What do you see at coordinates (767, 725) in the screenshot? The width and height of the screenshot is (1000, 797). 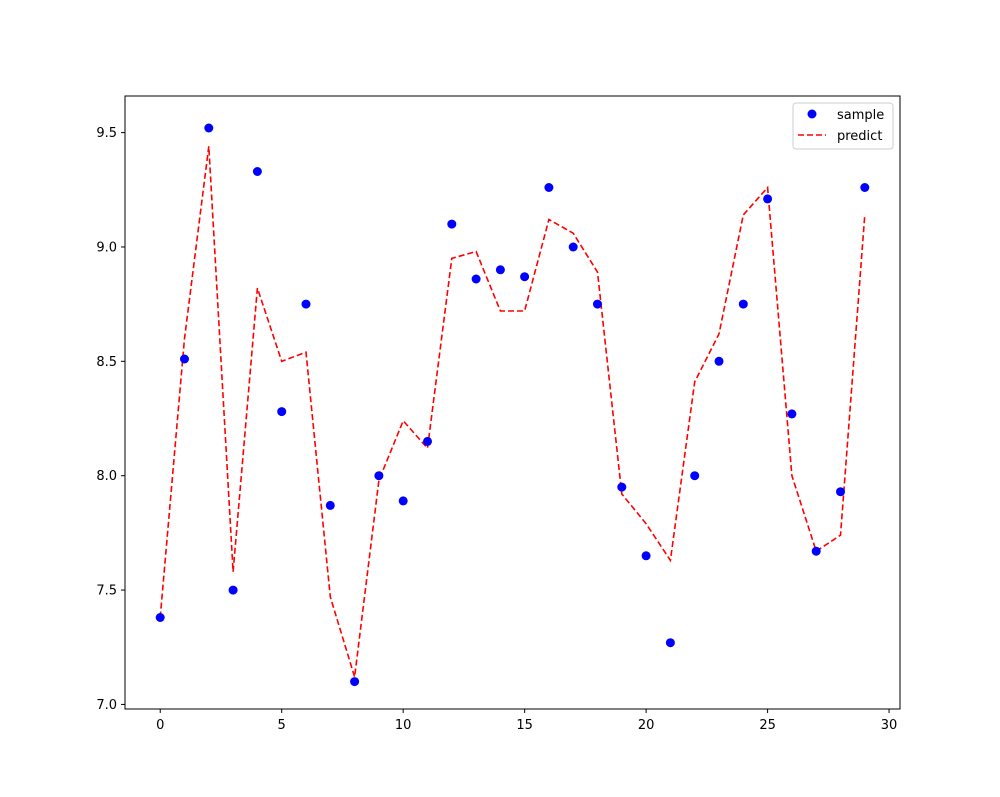 I see `x-tick-label: 25` at bounding box center [767, 725].